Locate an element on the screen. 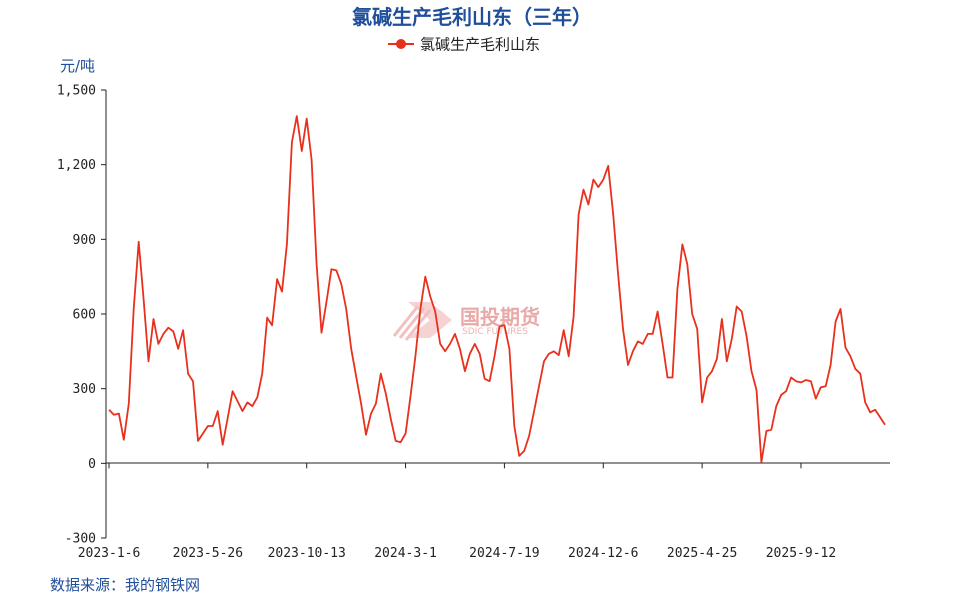  x-tick-label: 2024-7-19 is located at coordinates (504, 553).